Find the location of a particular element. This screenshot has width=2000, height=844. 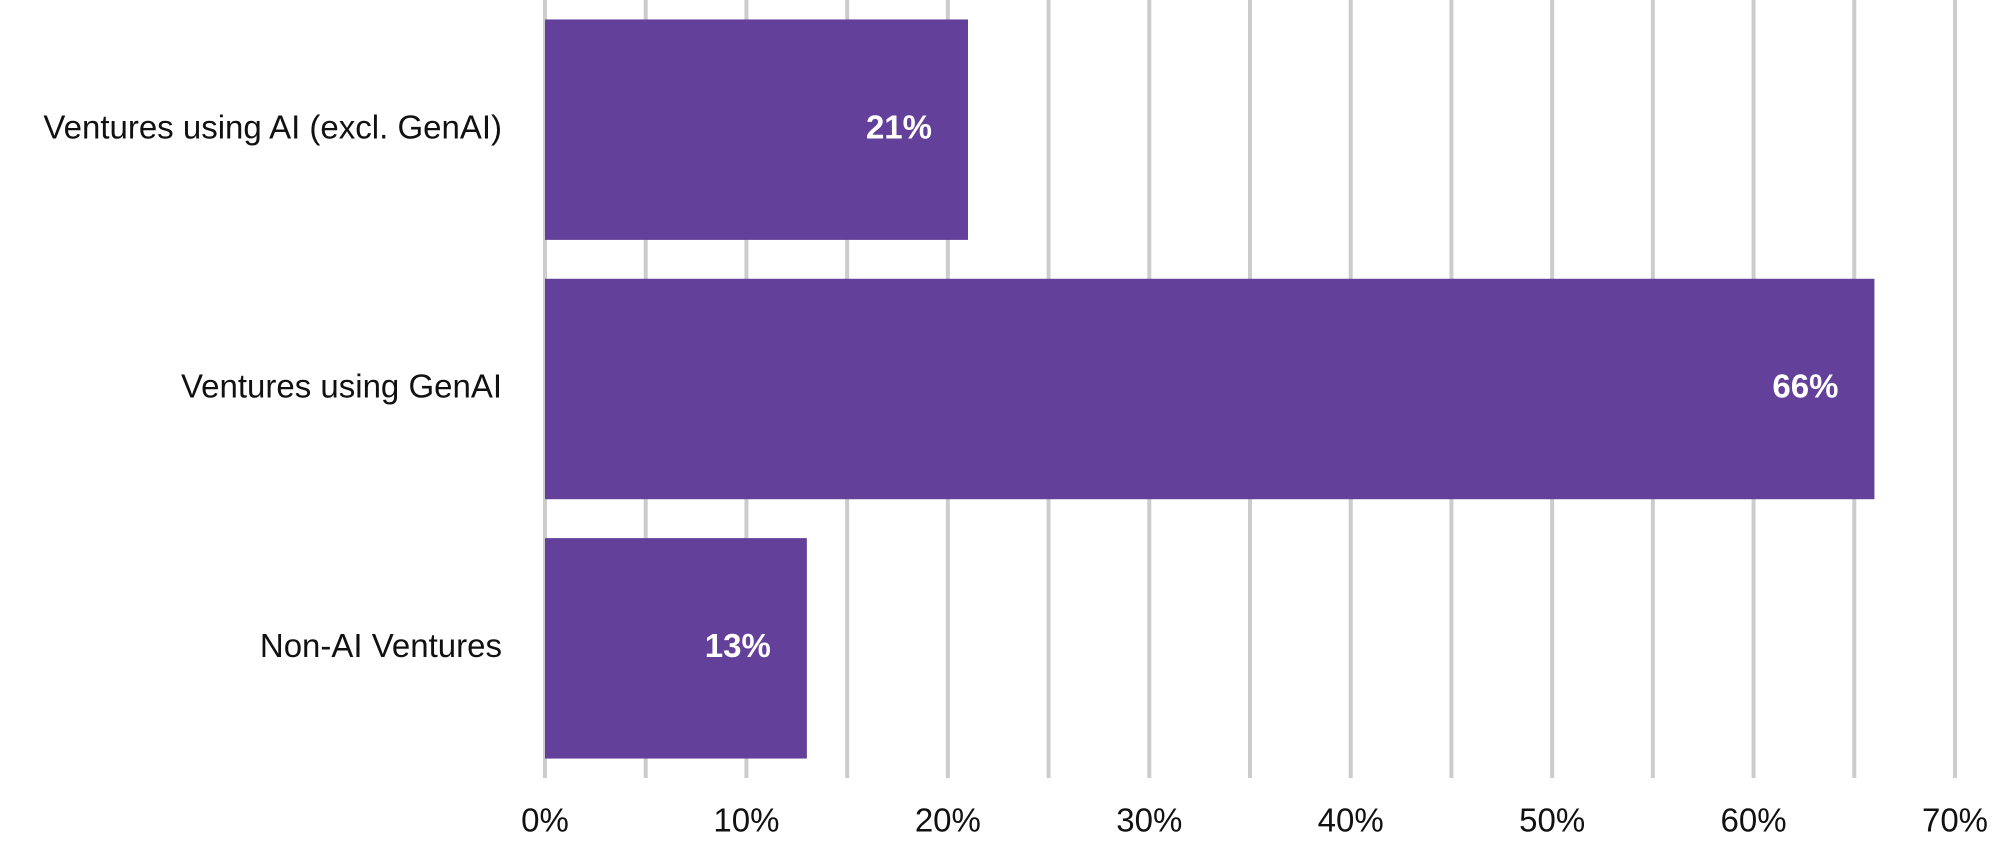

x-tick-label: 60% is located at coordinates (1754, 820).